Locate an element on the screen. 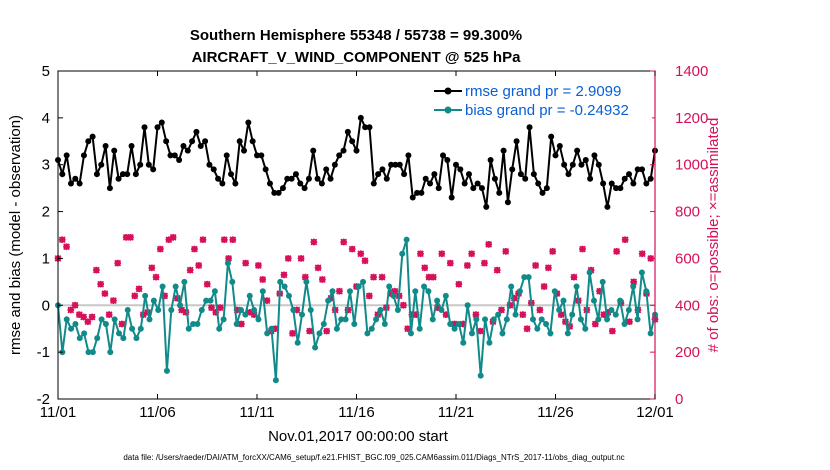  y-tick-label-left: 4 is located at coordinates (46, 118).